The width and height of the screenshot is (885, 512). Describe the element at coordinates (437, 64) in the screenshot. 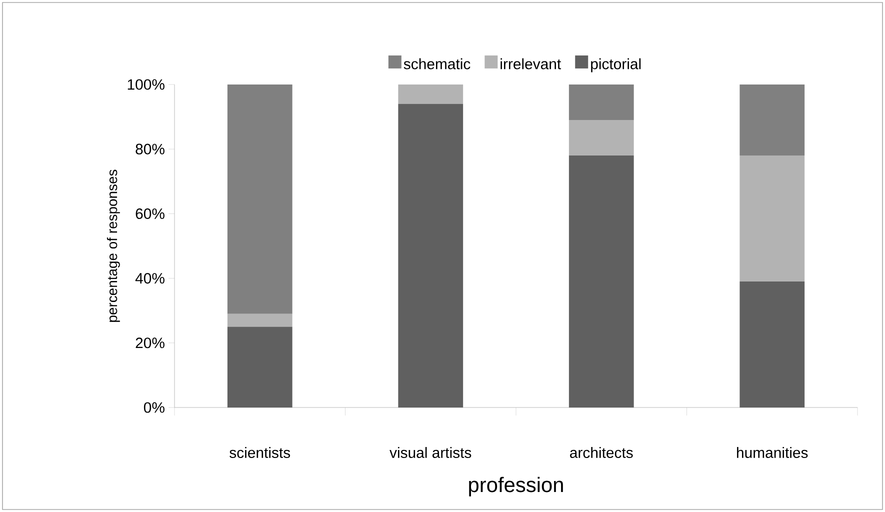

I see `legend-label: schematic` at that location.